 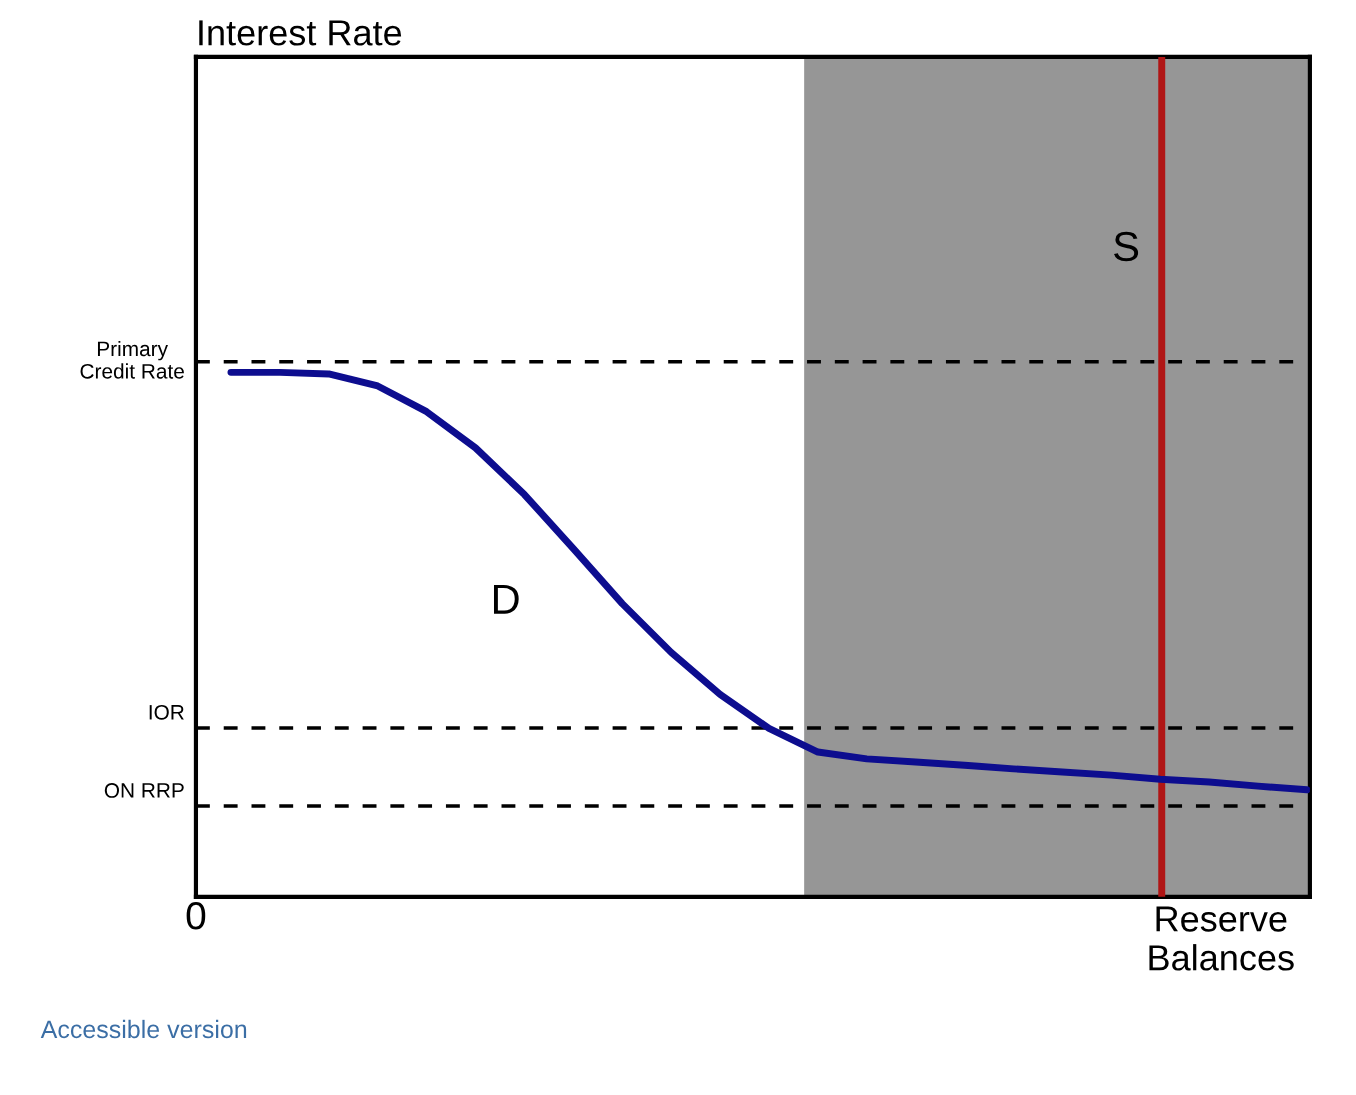 What do you see at coordinates (132, 359) in the screenshot?
I see `ref-line-label: Primary Credit Rate` at bounding box center [132, 359].